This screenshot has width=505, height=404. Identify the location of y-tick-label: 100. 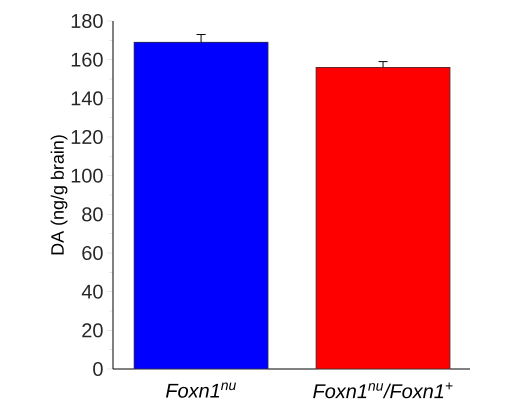
(87, 175).